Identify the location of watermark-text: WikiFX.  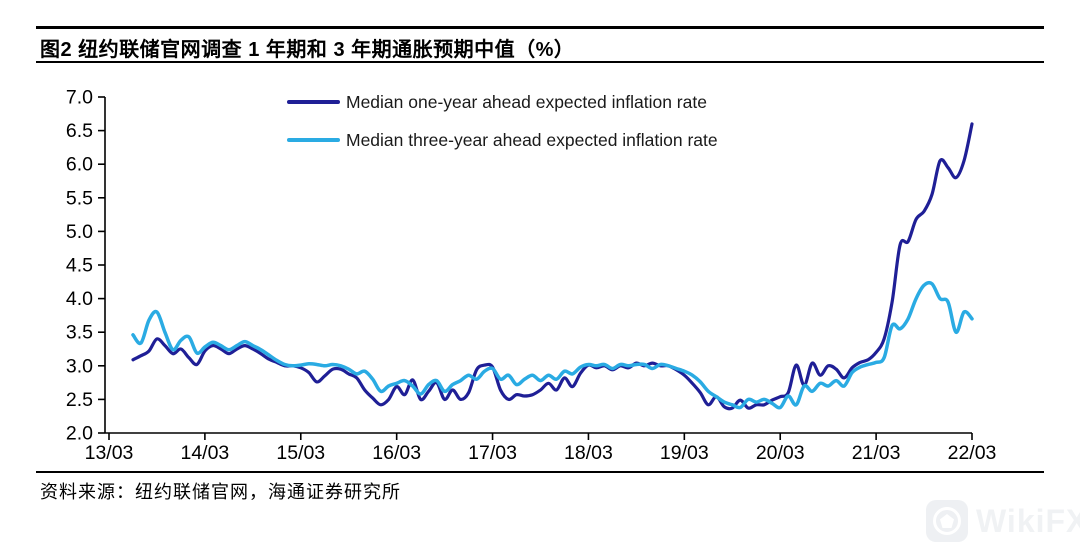
(1028, 520).